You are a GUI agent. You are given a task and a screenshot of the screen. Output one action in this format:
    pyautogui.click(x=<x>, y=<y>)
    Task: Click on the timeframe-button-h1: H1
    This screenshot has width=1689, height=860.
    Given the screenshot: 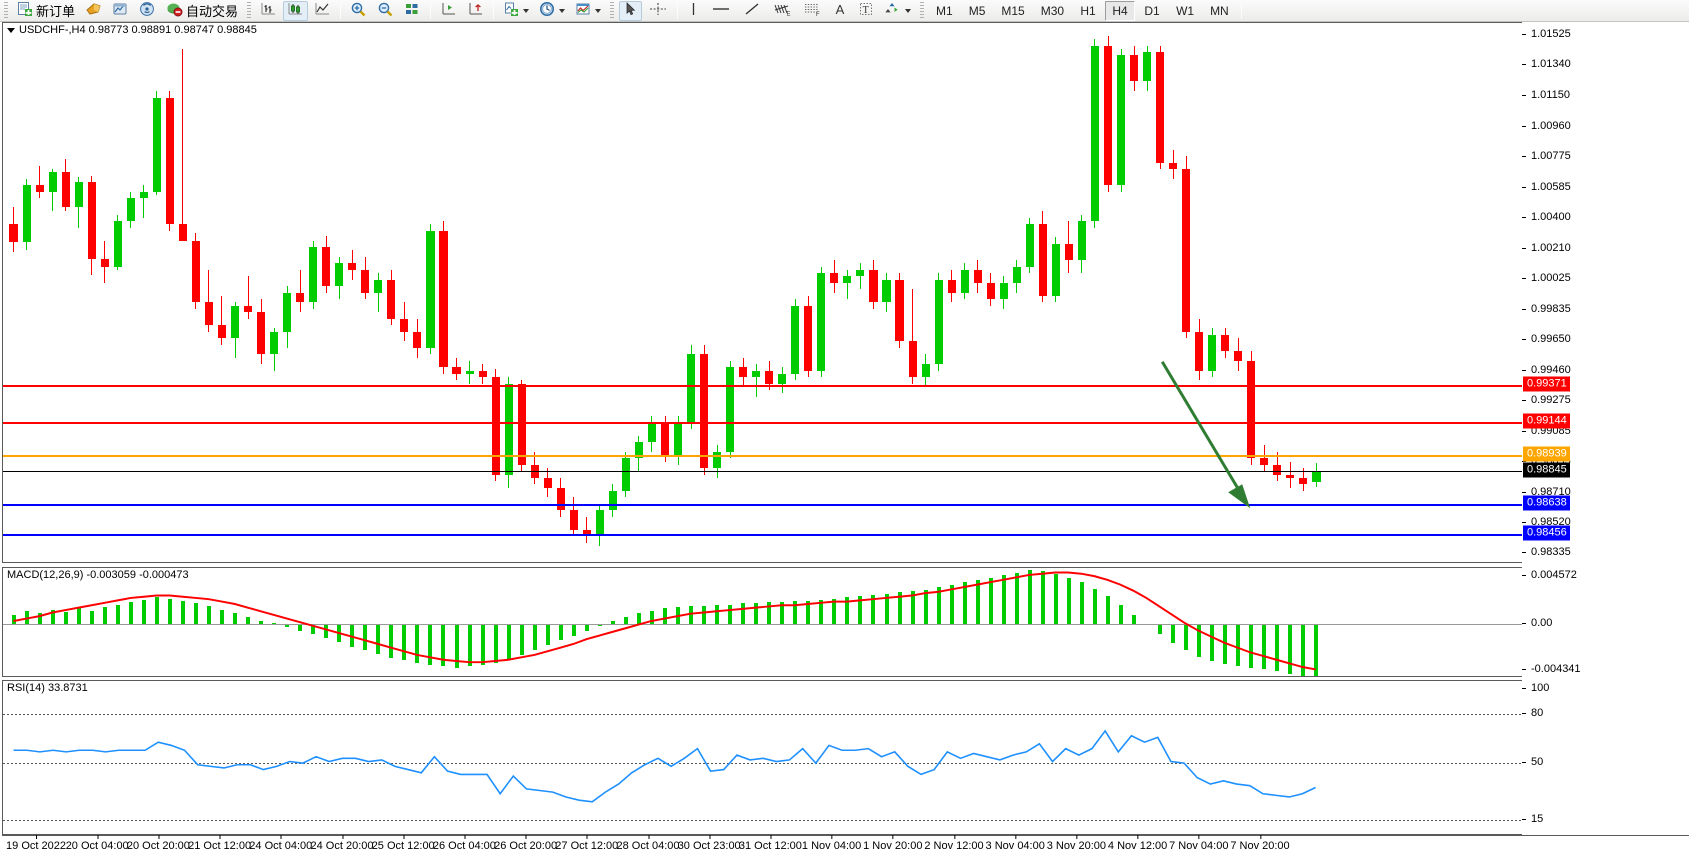 What is the action you would take?
    pyautogui.click(x=1088, y=10)
    